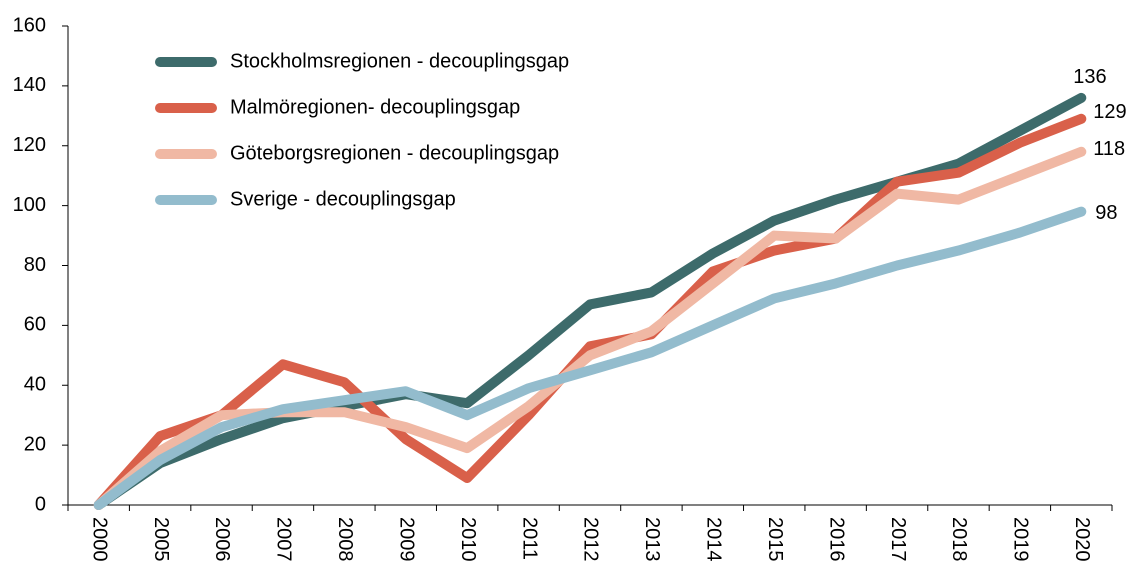 The width and height of the screenshot is (1130, 571). What do you see at coordinates (959, 539) in the screenshot?
I see `x-tick-label: 2018` at bounding box center [959, 539].